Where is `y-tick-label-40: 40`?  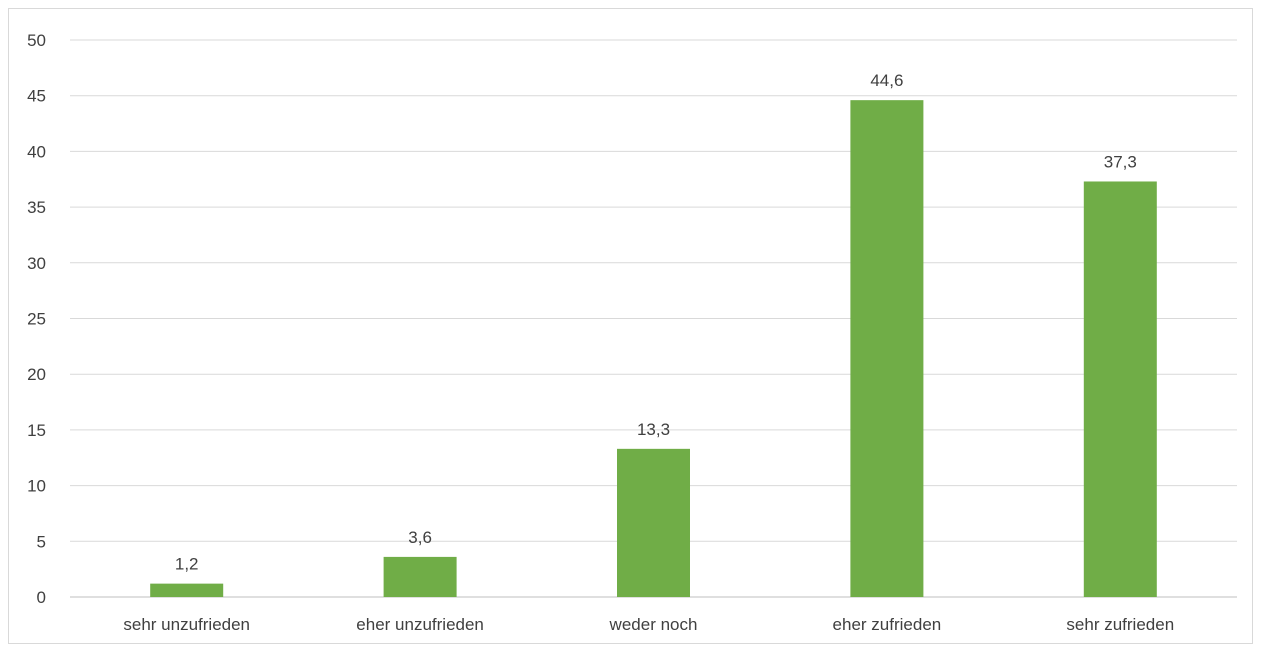
y-tick-label-40: 40 is located at coordinates (36, 151).